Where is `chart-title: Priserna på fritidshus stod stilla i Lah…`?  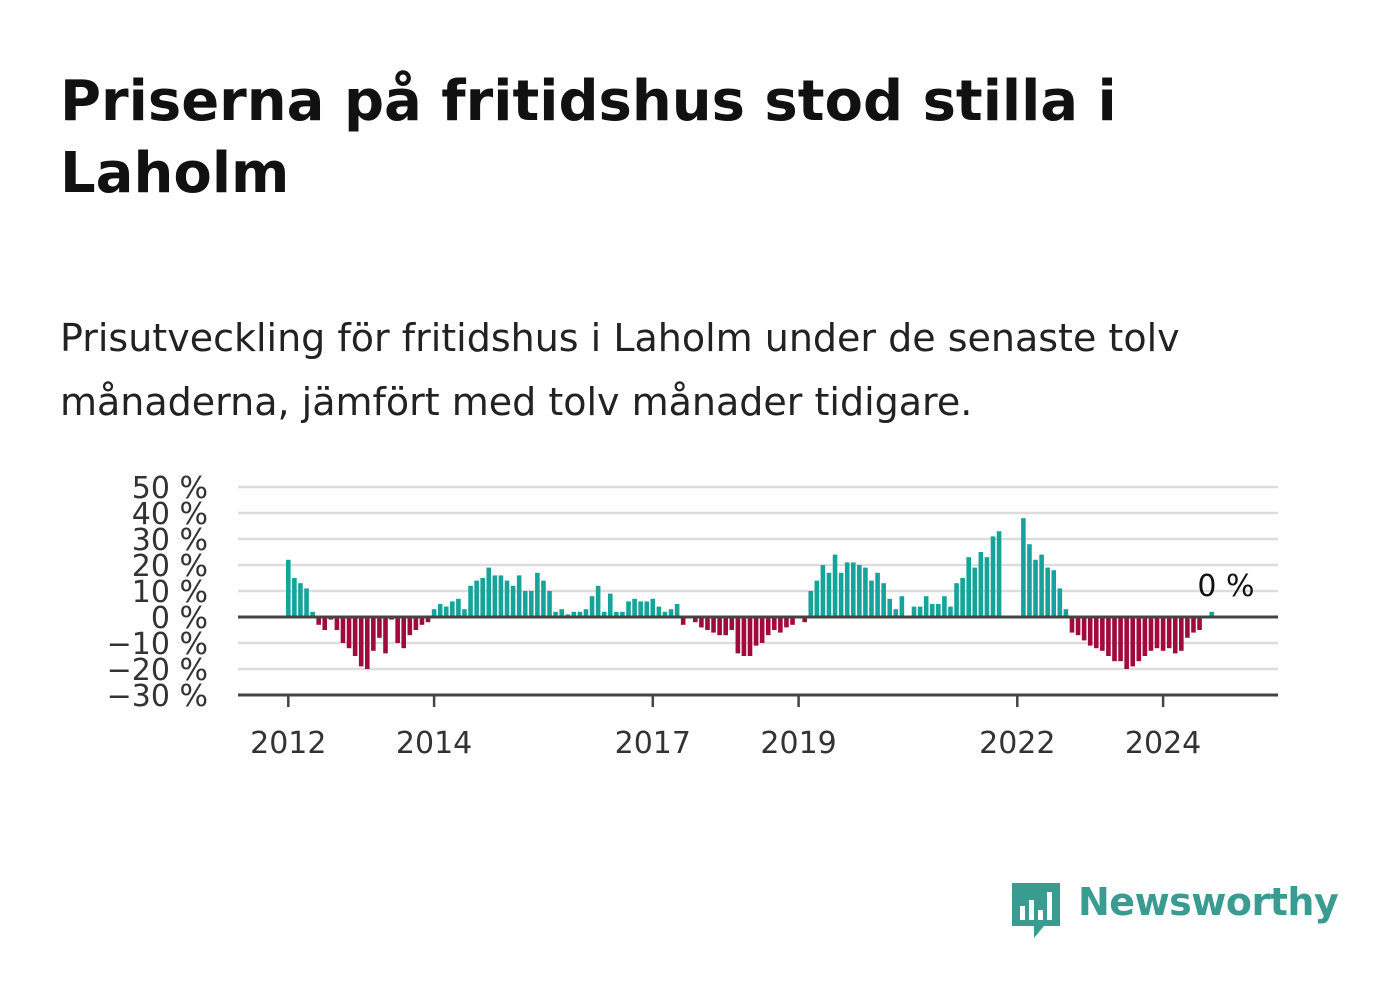
chart-title: Priserna på fritidshus stod stilla i Lah… is located at coordinates (588, 137).